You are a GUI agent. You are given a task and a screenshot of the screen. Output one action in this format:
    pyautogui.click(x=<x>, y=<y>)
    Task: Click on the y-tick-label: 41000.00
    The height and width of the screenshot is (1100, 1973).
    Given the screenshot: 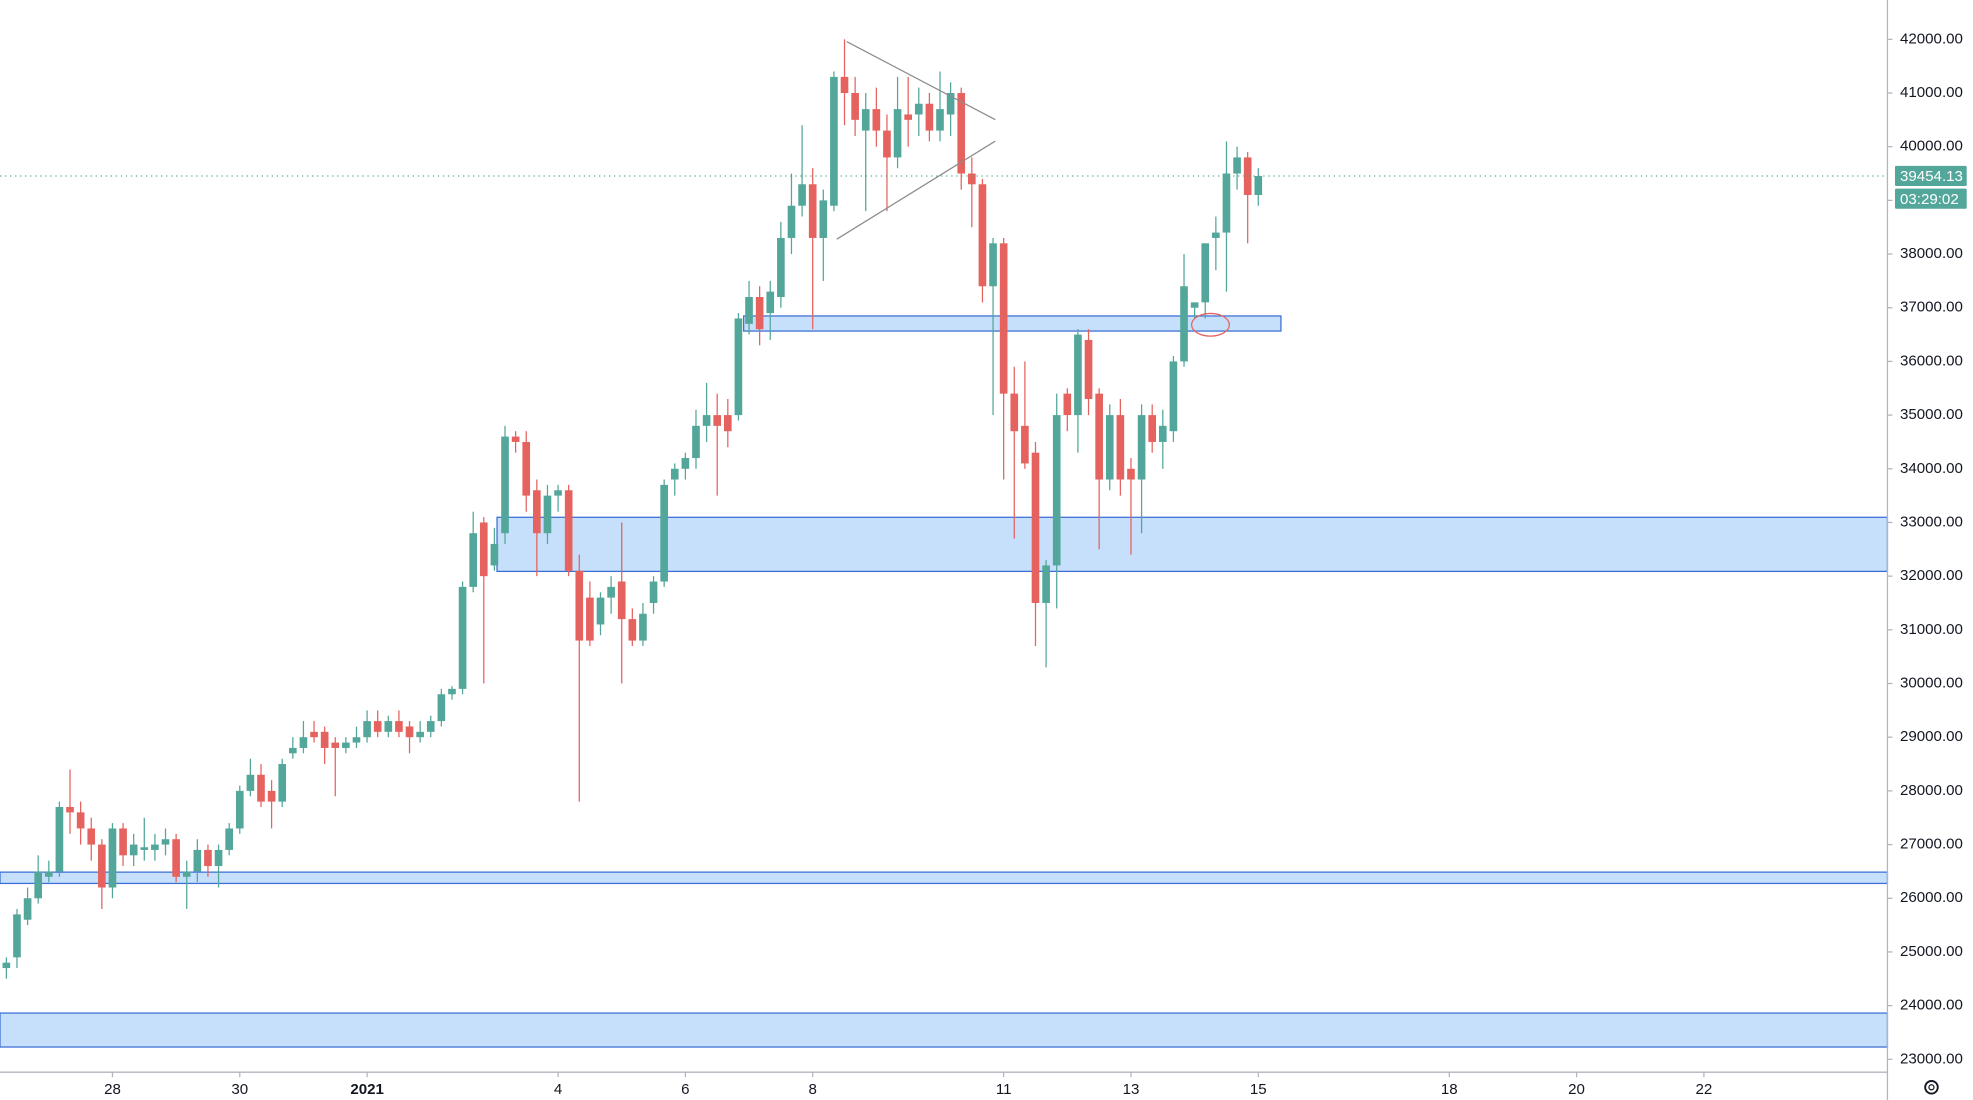 What is the action you would take?
    pyautogui.click(x=1931, y=92)
    